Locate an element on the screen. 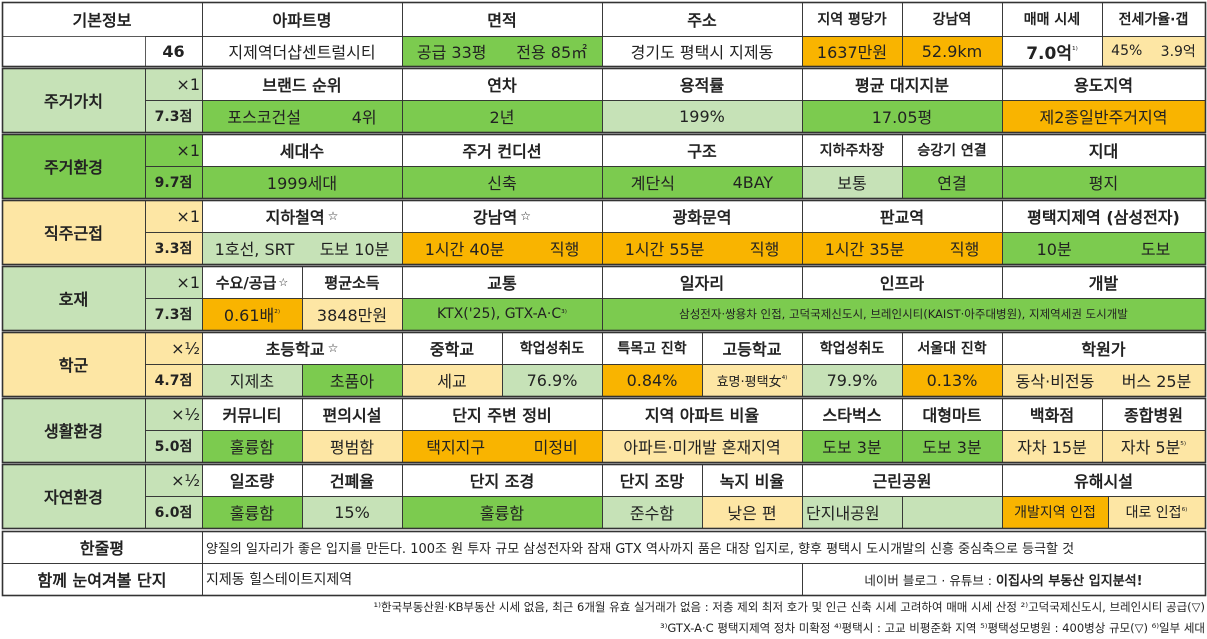 This screenshot has width=1207, height=639. apt-name-value: 지제역더샵센트럴시티 is located at coordinates (302, 52).